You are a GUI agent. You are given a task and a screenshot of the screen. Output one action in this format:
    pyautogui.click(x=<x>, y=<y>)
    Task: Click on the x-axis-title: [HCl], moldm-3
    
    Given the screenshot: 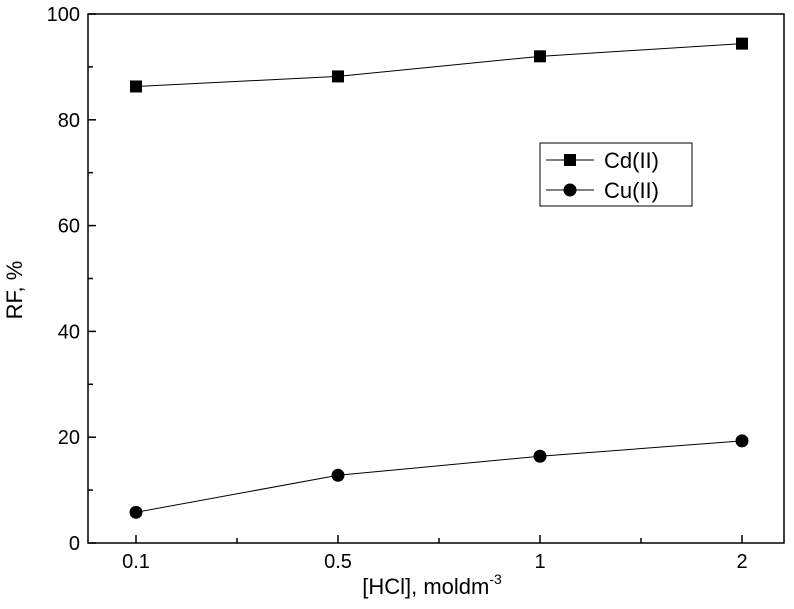 What is the action you would take?
    pyautogui.click(x=432, y=585)
    